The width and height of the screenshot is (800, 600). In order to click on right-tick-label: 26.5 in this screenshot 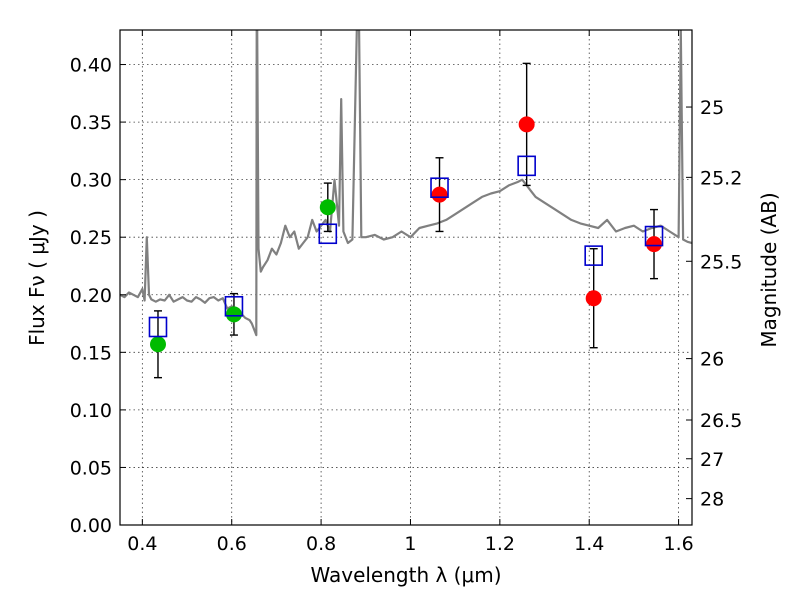, I will do `click(721, 421)`.